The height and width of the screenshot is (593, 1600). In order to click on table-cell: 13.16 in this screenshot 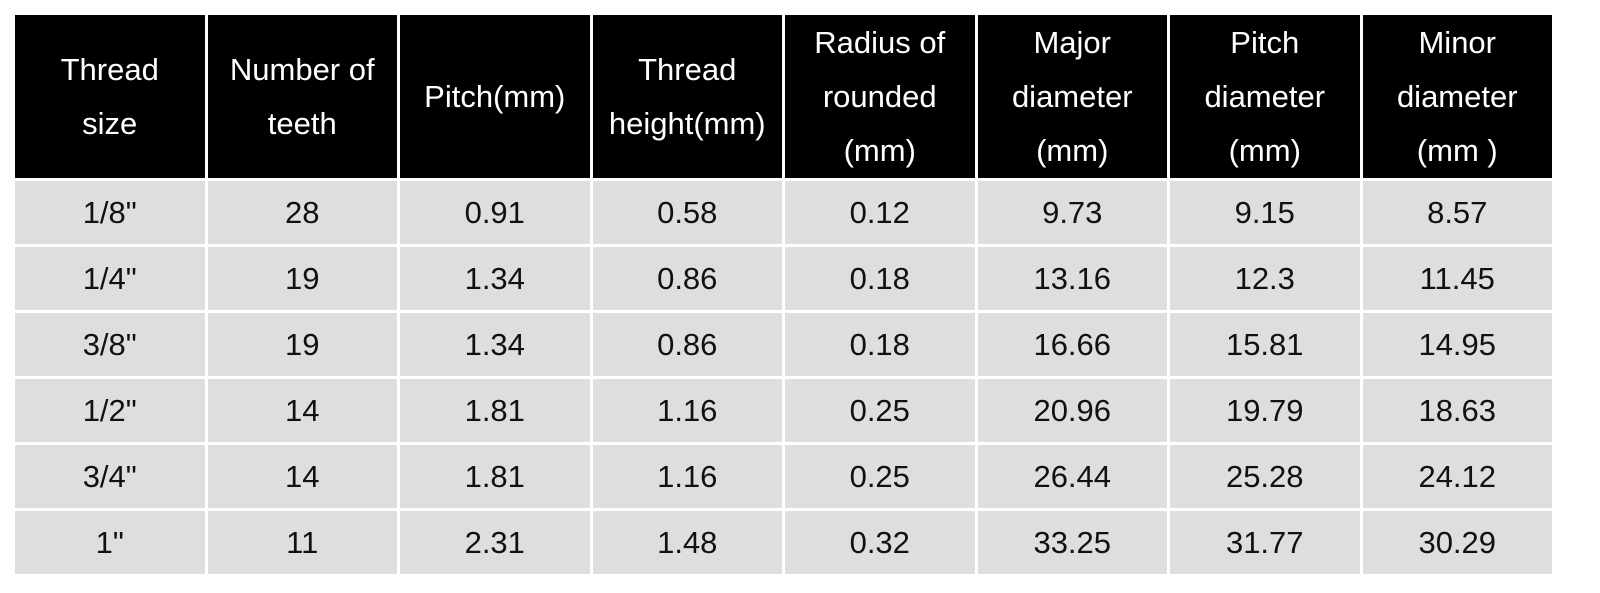, I will do `click(1072, 278)`.